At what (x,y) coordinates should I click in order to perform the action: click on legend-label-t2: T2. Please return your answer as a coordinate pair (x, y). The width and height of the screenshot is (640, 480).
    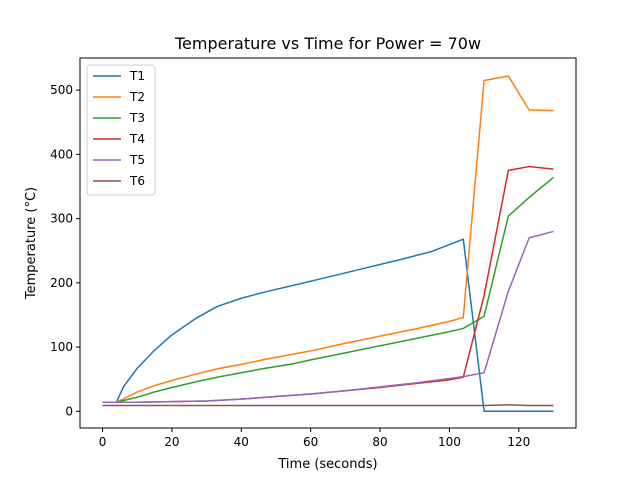
    Looking at the image, I should click on (137, 97).